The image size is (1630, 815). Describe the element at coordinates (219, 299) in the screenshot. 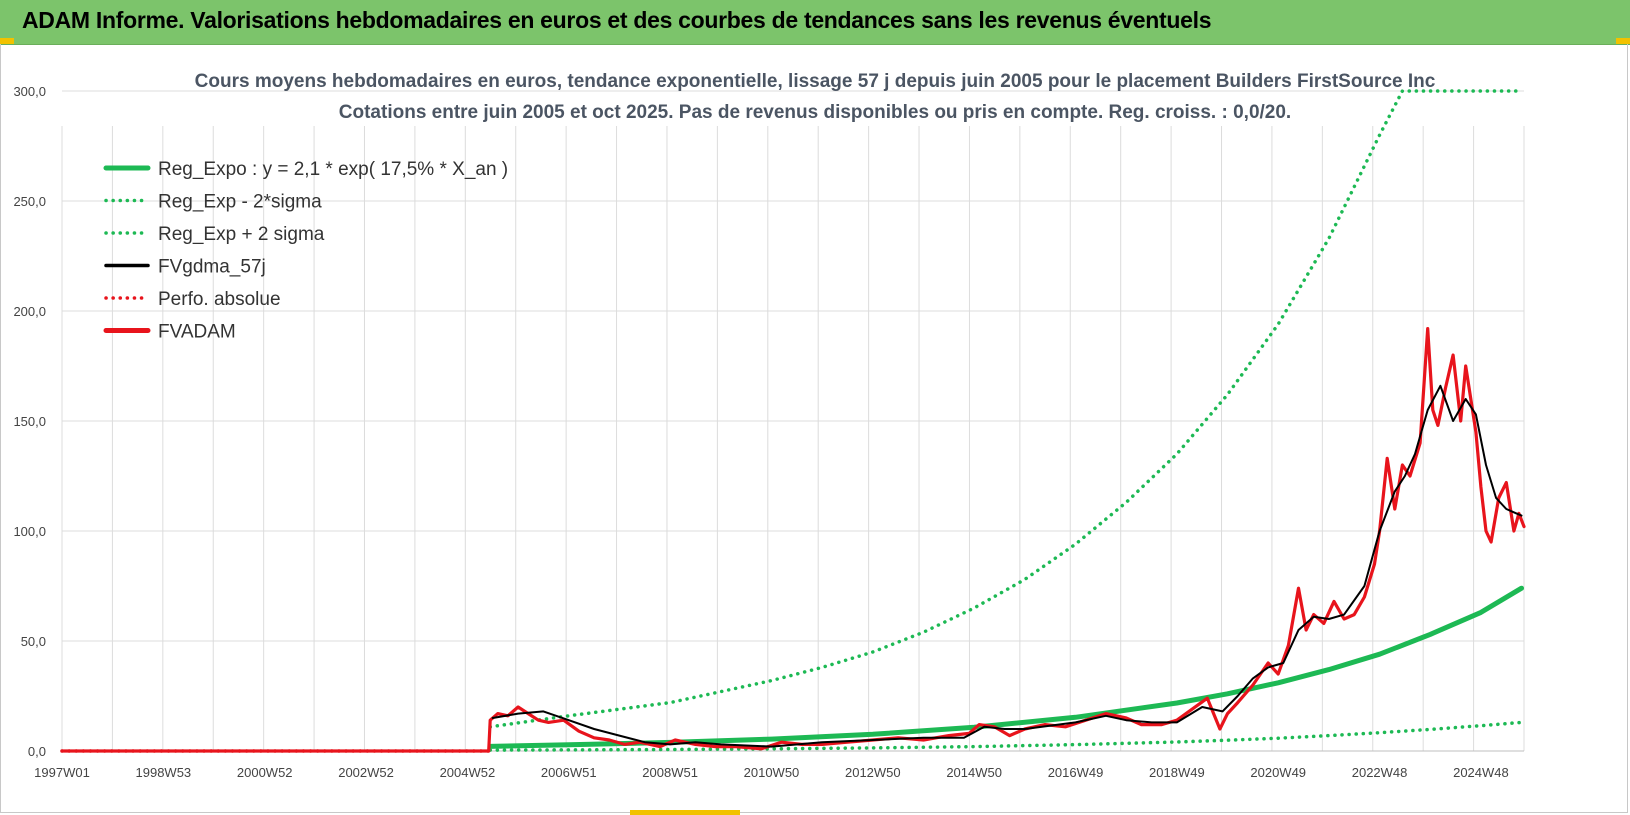

I see `legend-label: Perfo. absolue` at that location.